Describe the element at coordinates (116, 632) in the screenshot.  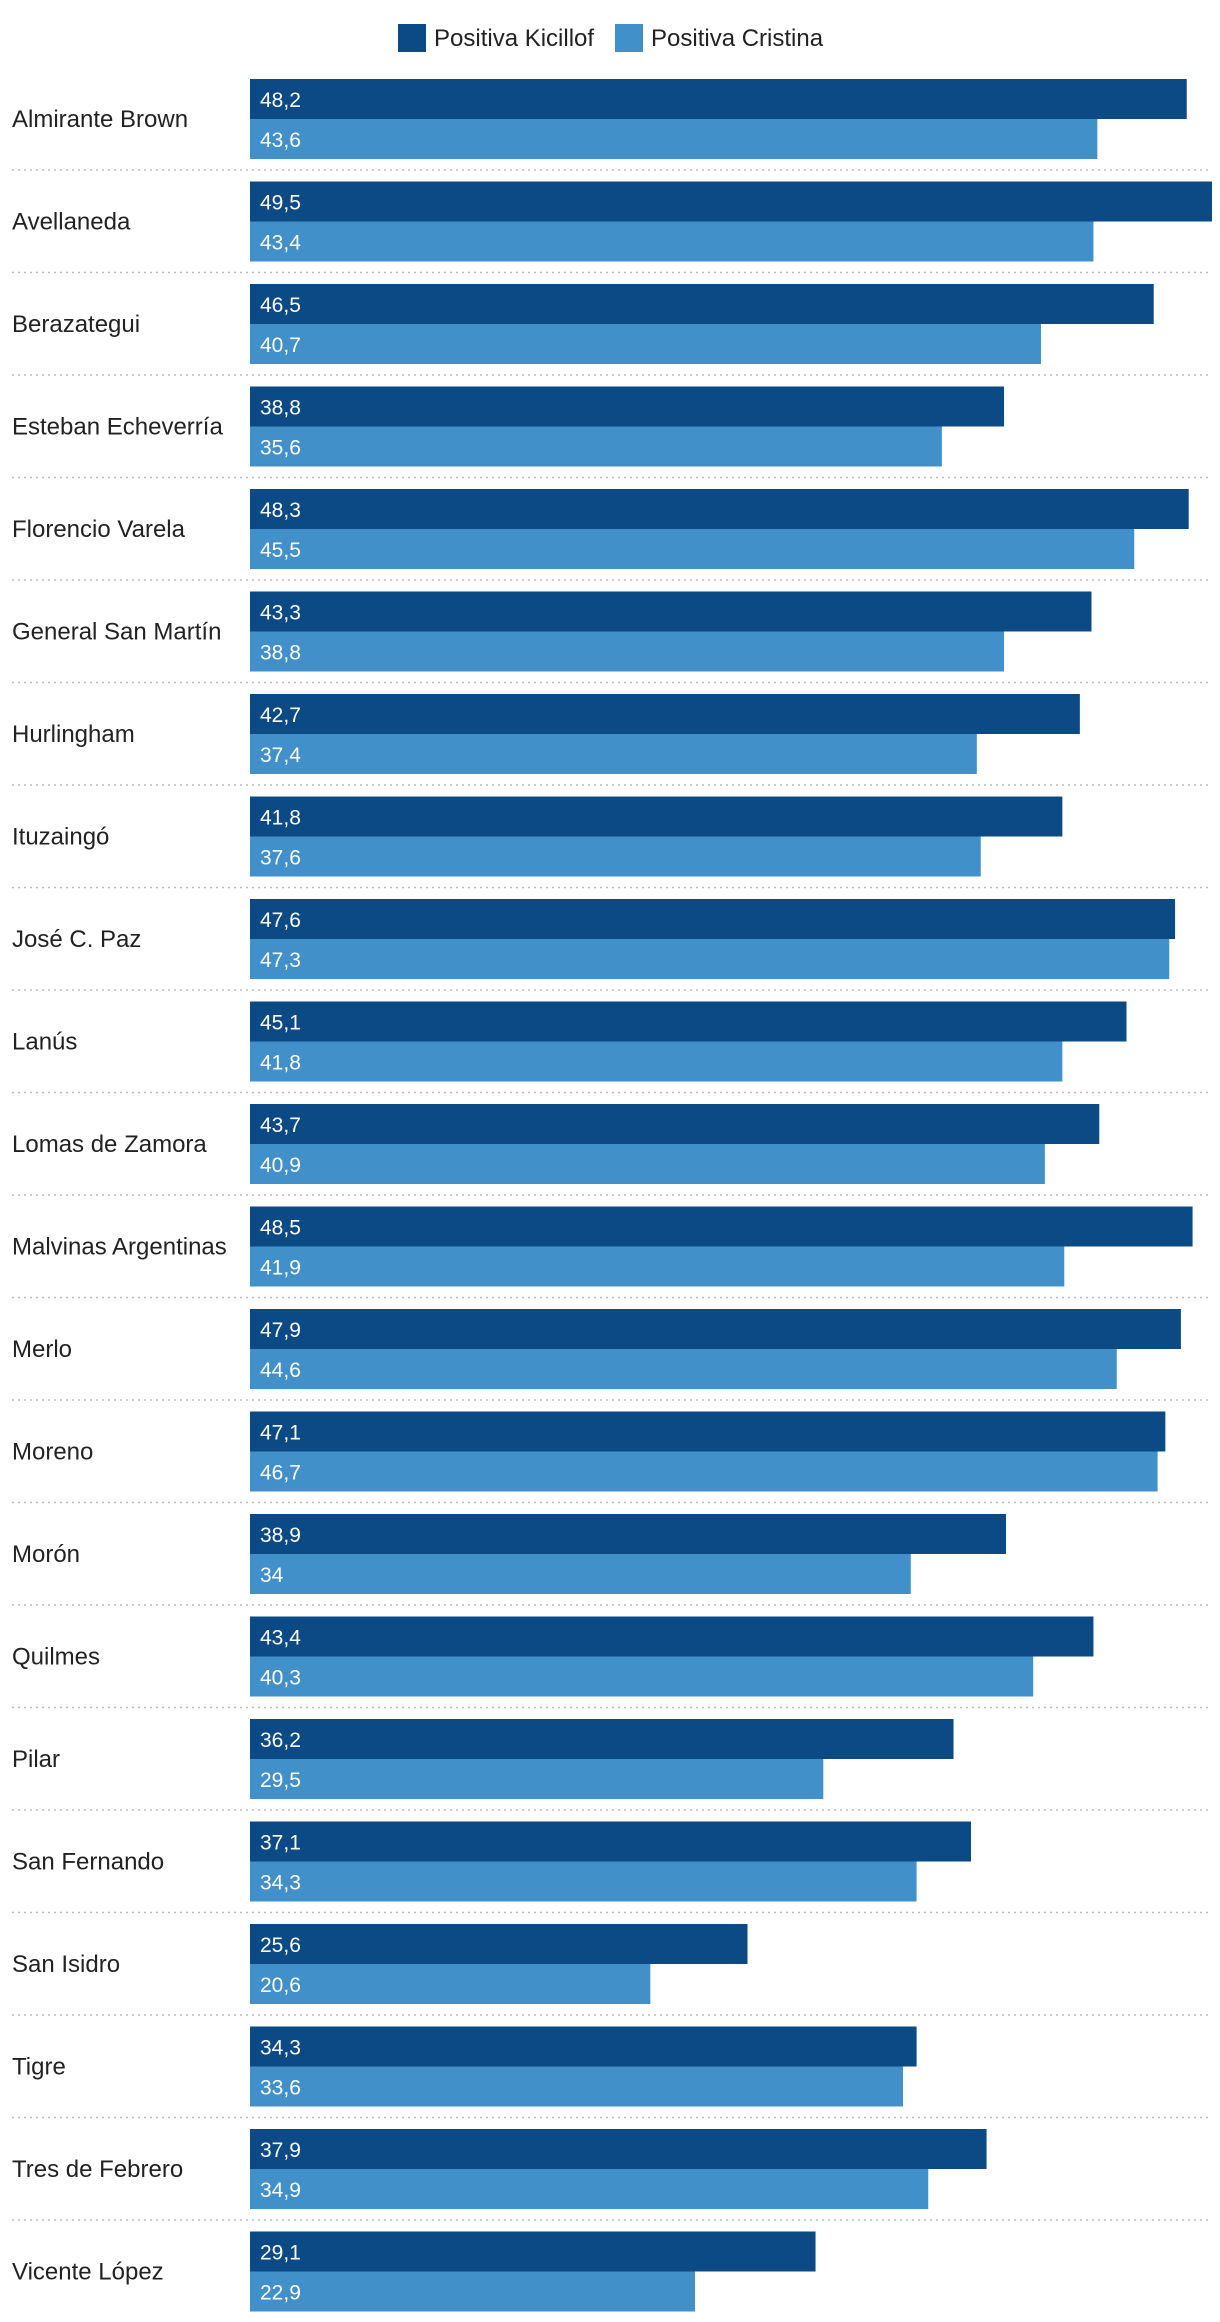
I see `category-label: General San Martín` at that location.